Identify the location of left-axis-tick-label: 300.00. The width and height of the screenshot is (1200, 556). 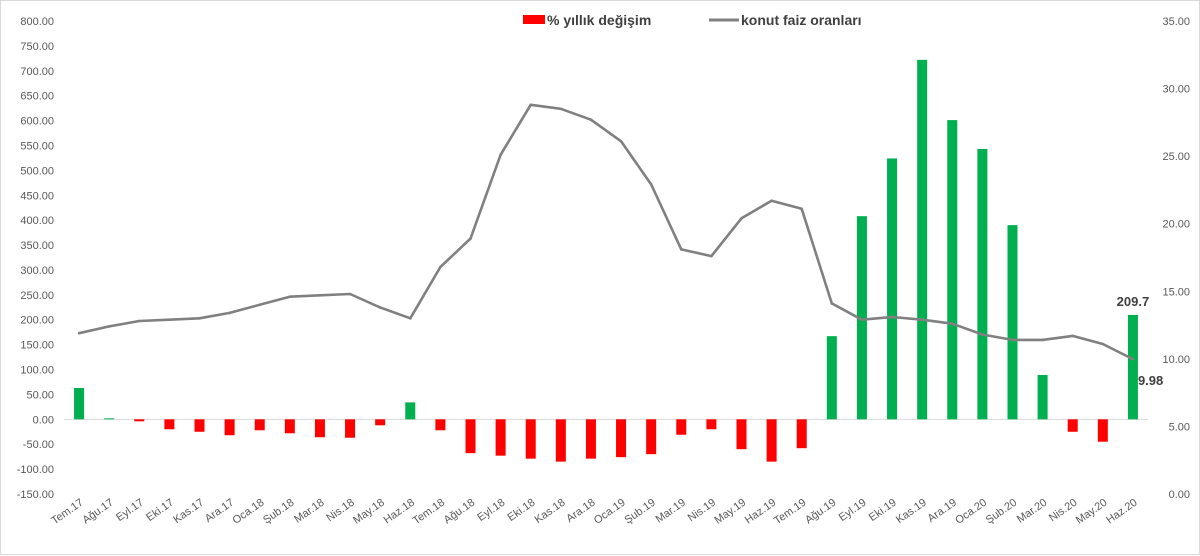
(37, 271).